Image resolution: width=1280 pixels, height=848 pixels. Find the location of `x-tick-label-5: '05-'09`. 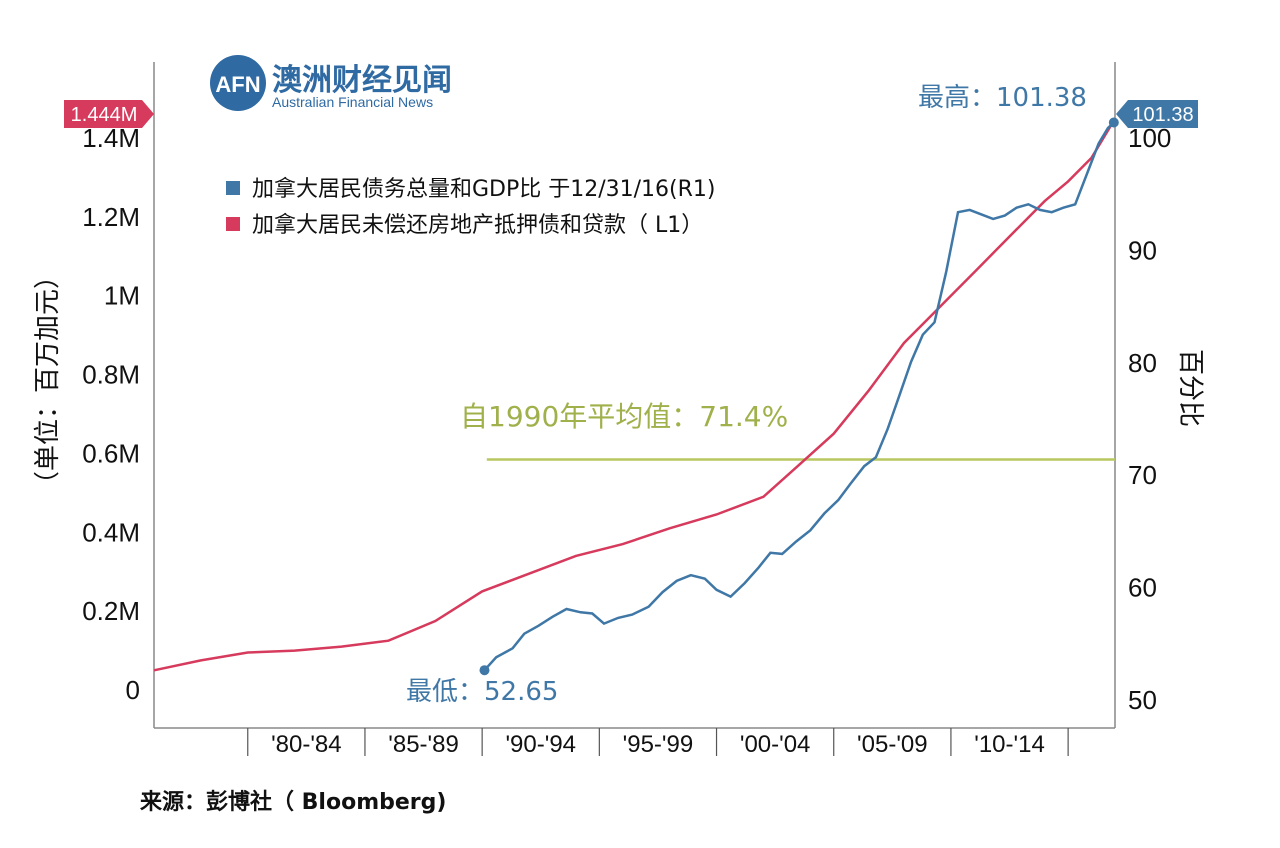

x-tick-label-5: '05-'09 is located at coordinates (892, 744).